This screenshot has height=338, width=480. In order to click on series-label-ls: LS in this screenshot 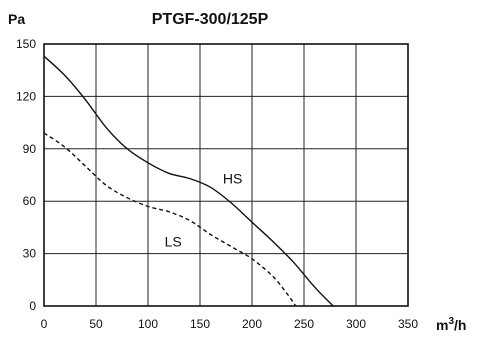, I will do `click(173, 242)`.